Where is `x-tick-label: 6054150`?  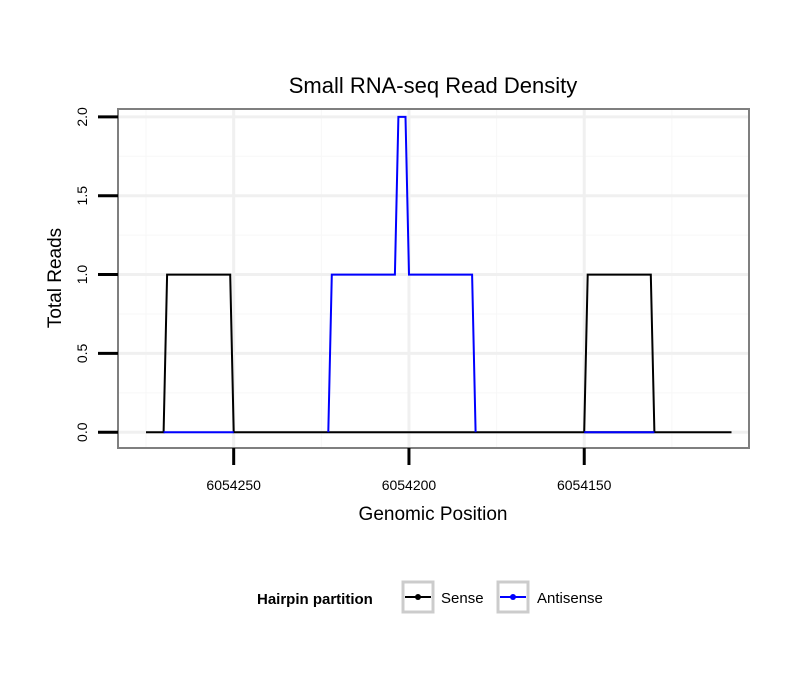 x-tick-label: 6054150 is located at coordinates (584, 485).